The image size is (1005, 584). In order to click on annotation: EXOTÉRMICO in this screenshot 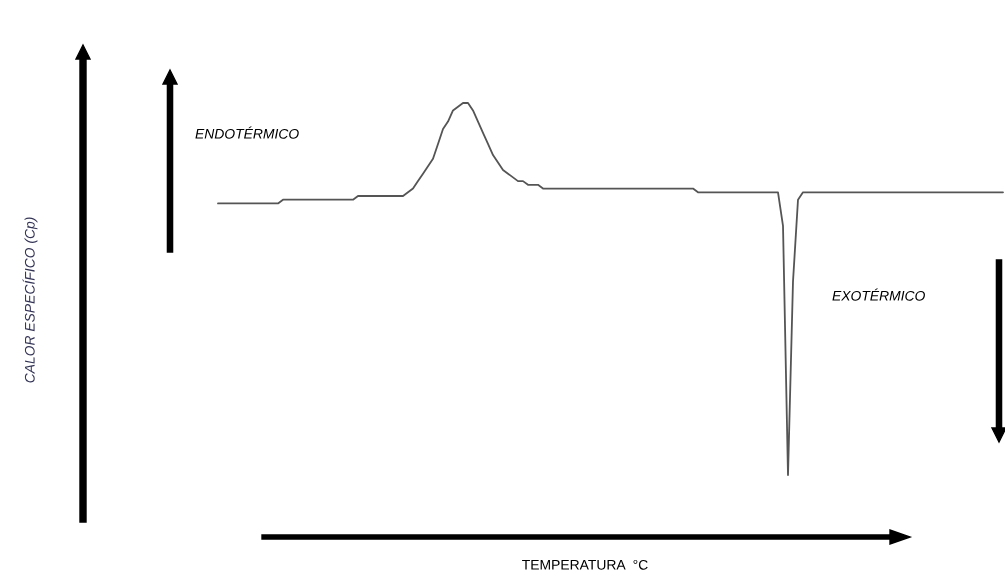, I will do `click(878, 294)`.